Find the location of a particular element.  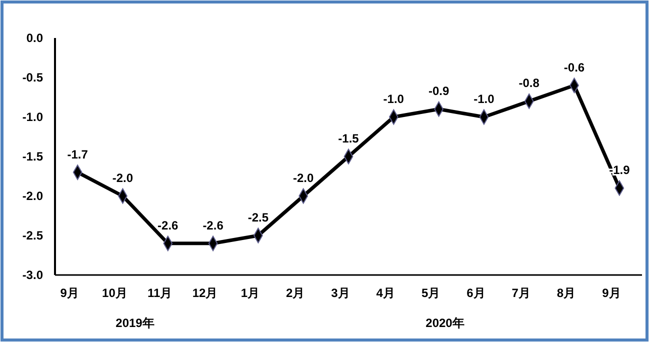

y-tick-label: -1.5 is located at coordinates (33, 157).